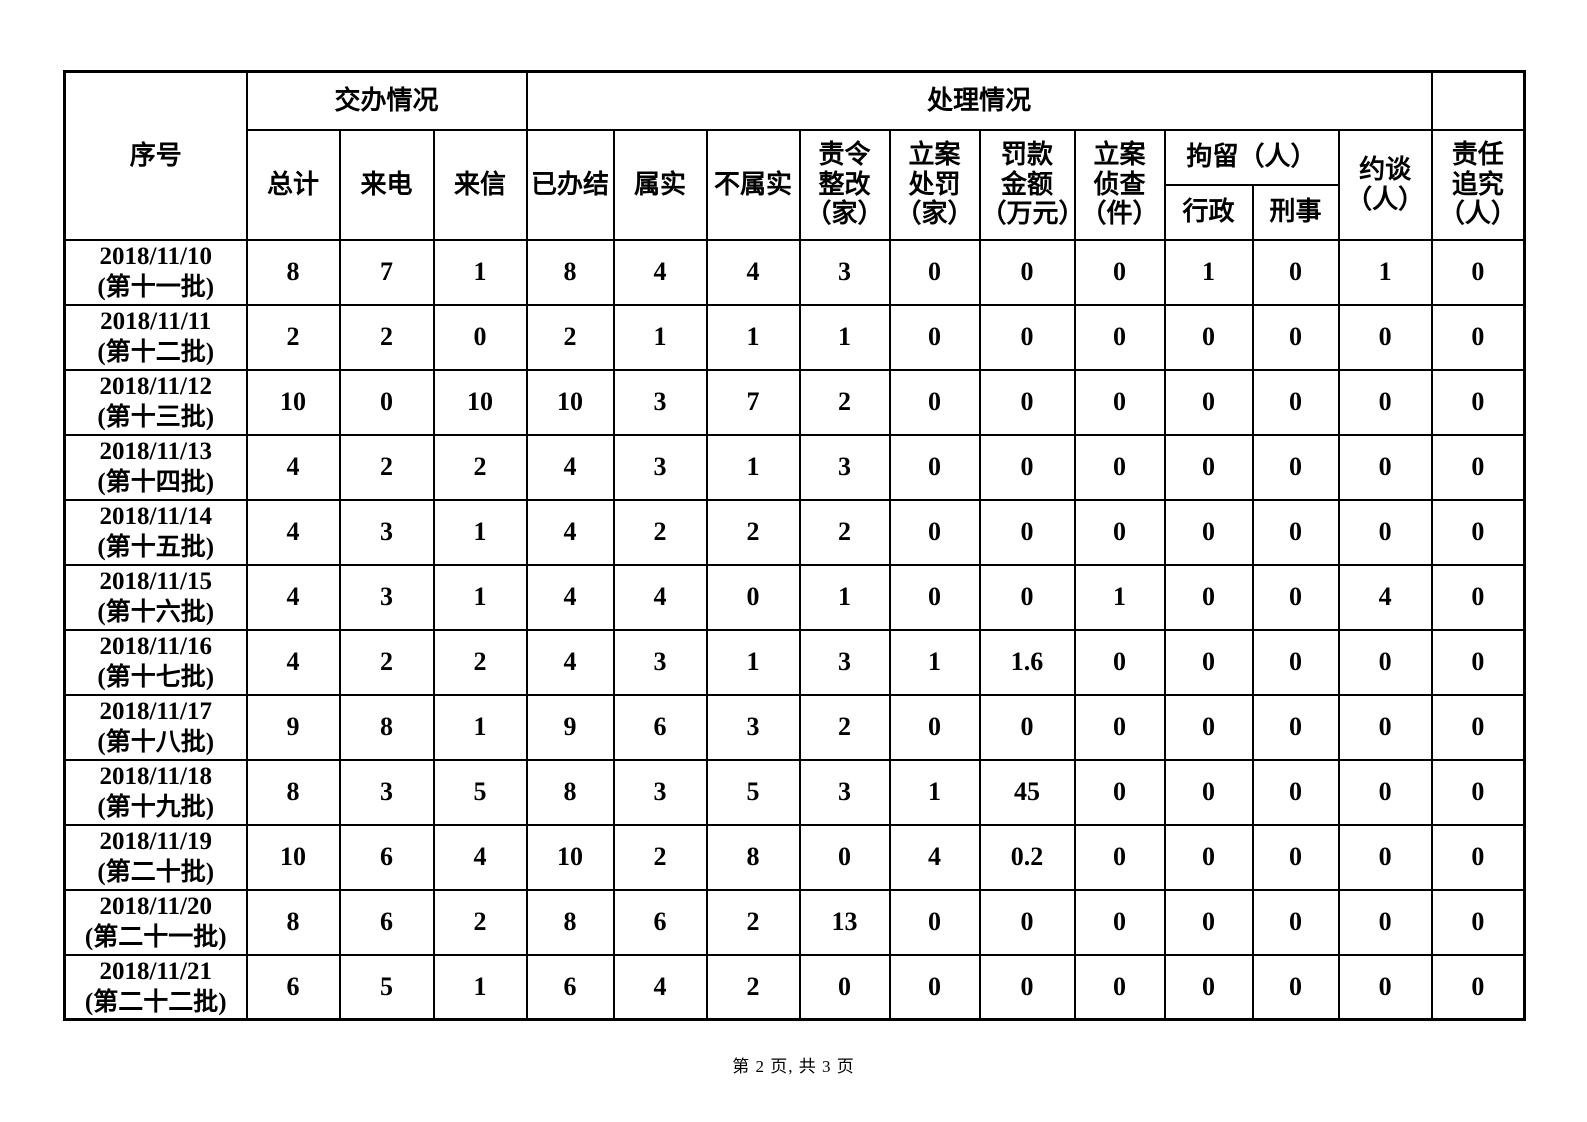  Describe the element at coordinates (155, 987) in the screenshot. I see `row-serial: 2018/11/21 (第二十二批)` at that location.